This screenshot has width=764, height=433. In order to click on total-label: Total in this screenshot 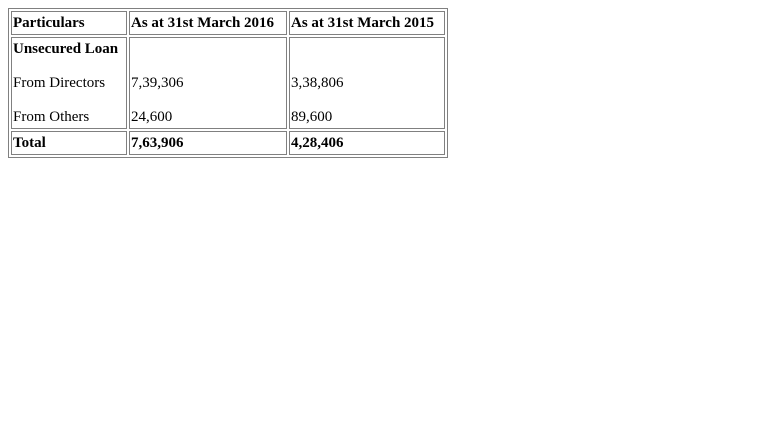, I will do `click(69, 143)`.